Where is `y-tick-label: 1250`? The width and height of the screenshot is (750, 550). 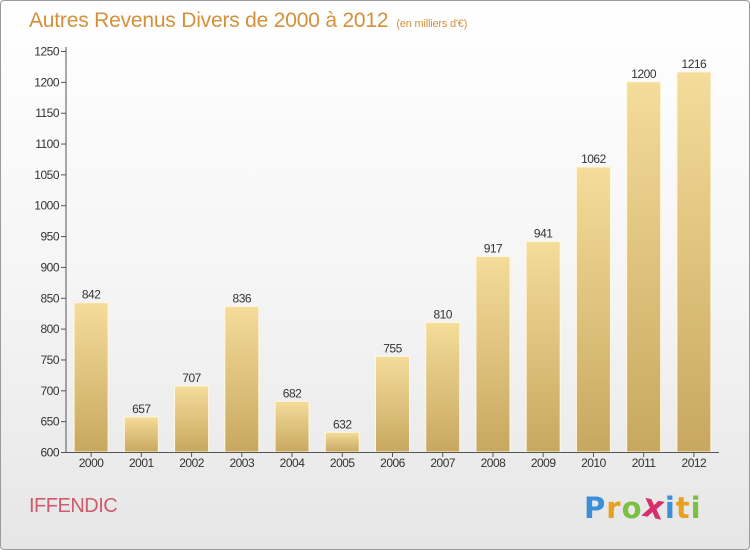 y-tick-label: 1250 is located at coordinates (47, 52).